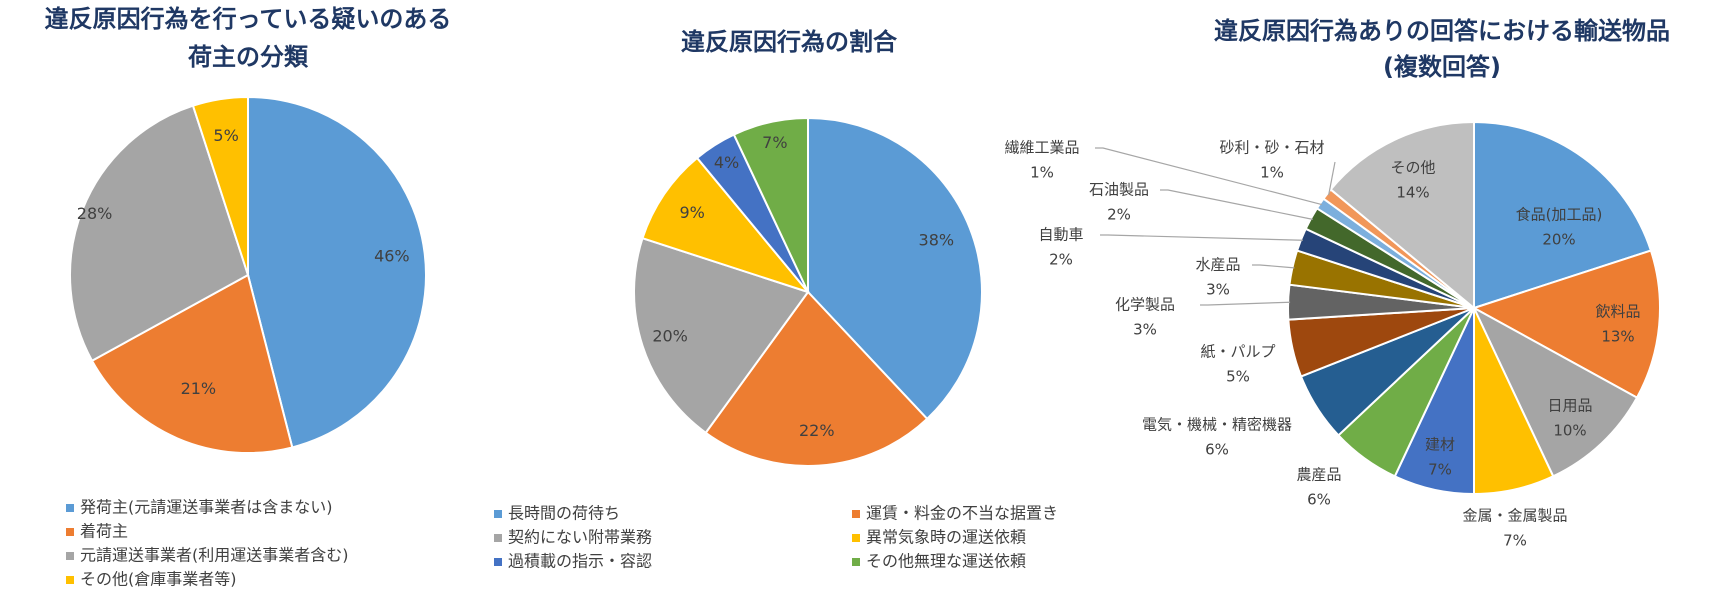 The width and height of the screenshot is (1718, 606). I want to click on pie-3-label-name-6: 農産品, so click(1318, 475).